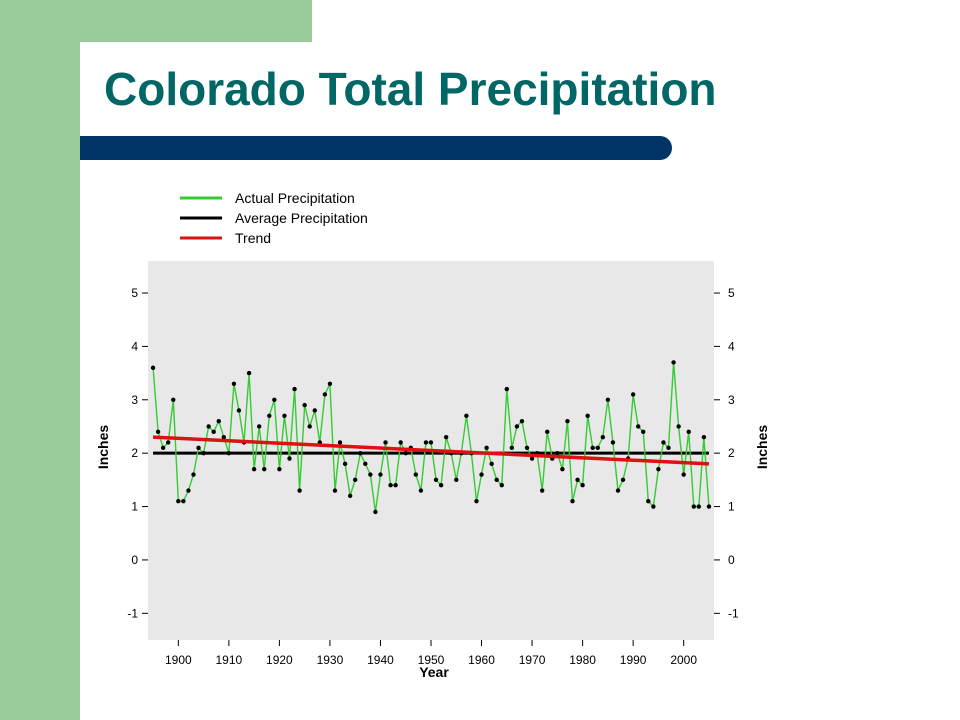 This screenshot has height=720, width=960. What do you see at coordinates (178, 660) in the screenshot?
I see `x-tick-label: 1900` at bounding box center [178, 660].